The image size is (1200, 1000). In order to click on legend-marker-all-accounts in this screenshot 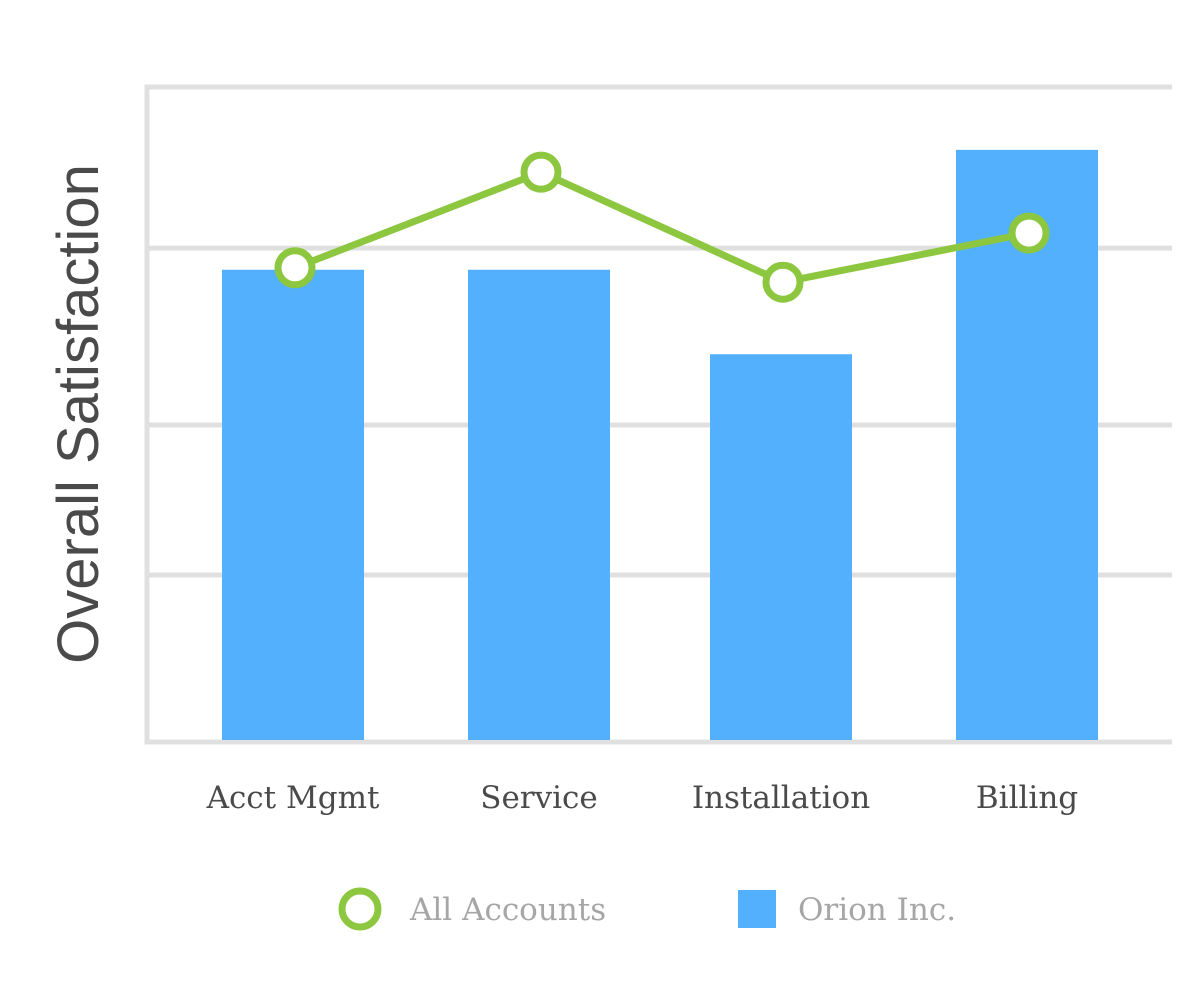, I will do `click(360, 909)`.